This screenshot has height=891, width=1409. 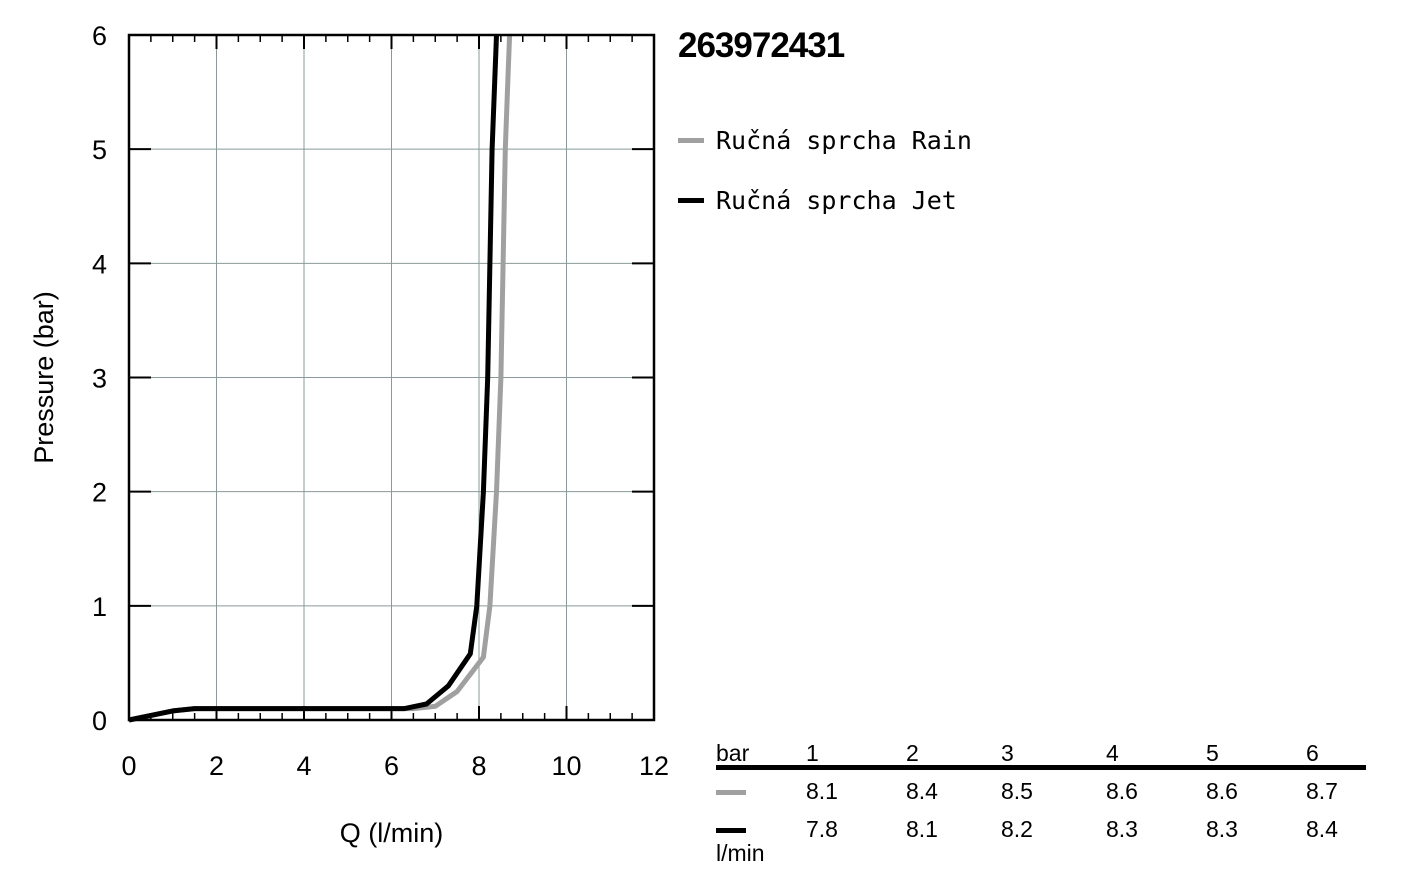 What do you see at coordinates (912, 753) in the screenshot?
I see `table-column-header: 2` at bounding box center [912, 753].